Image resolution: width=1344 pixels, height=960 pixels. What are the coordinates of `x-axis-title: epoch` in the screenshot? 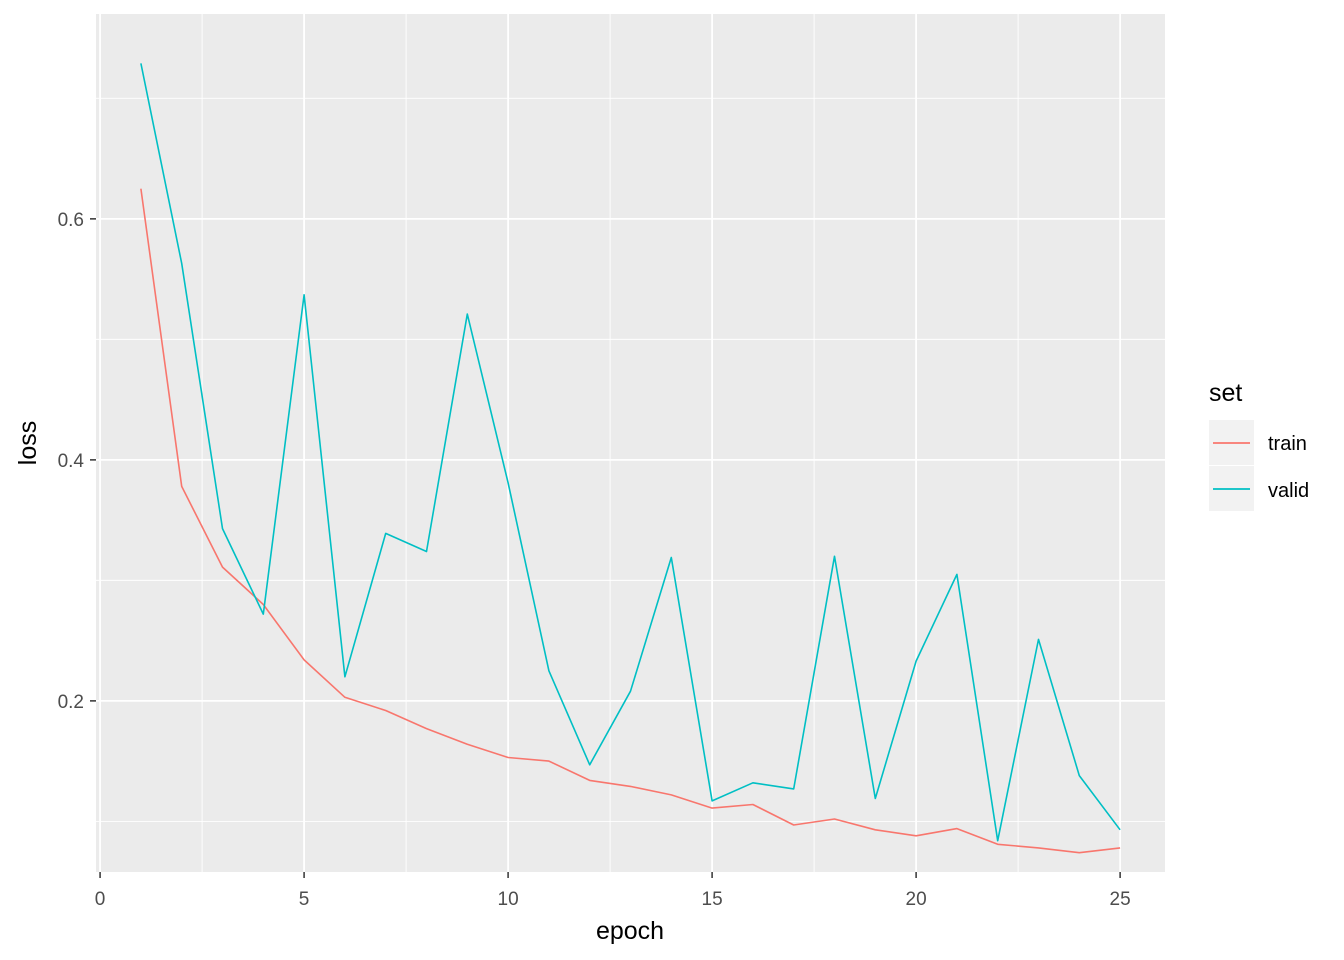 It's located at (630, 931).